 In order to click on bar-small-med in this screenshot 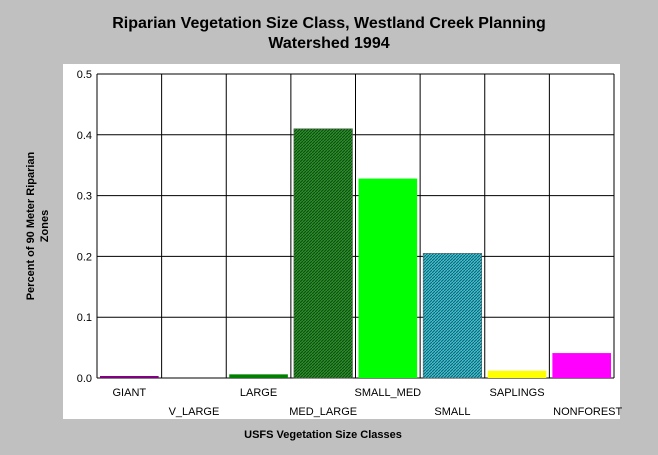, I will do `click(388, 278)`.